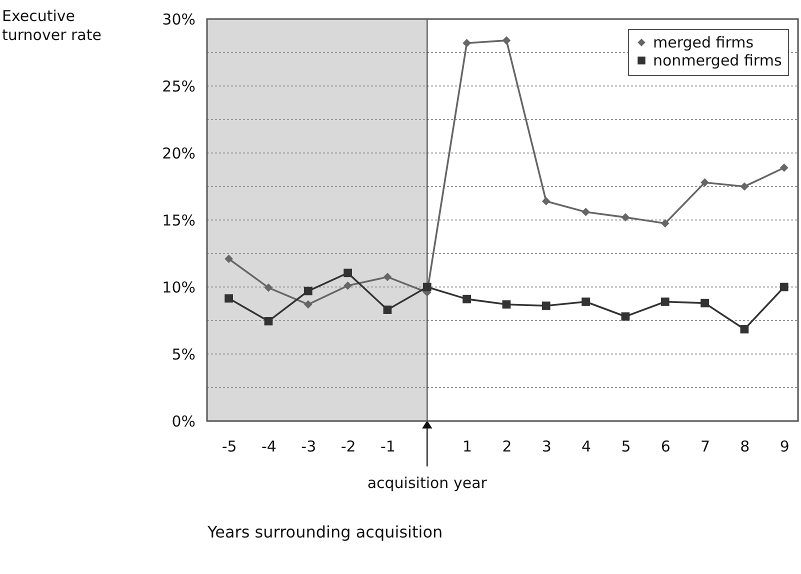 This screenshot has height=574, width=801. Describe the element at coordinates (785, 447) in the screenshot. I see `x-tick-label: 9` at that location.